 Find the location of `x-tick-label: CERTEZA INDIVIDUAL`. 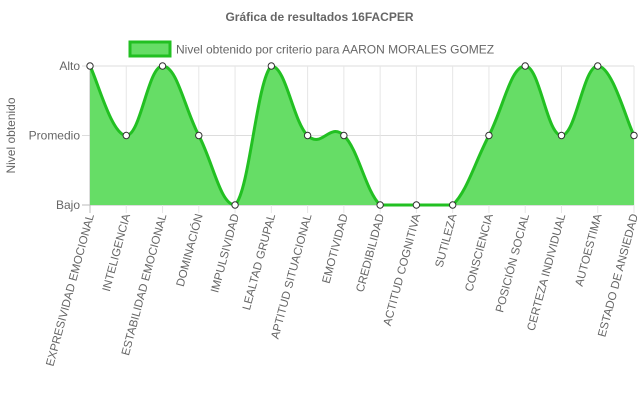

x-tick-label: CERTEZA INDIVIDUAL is located at coordinates (547, 272).